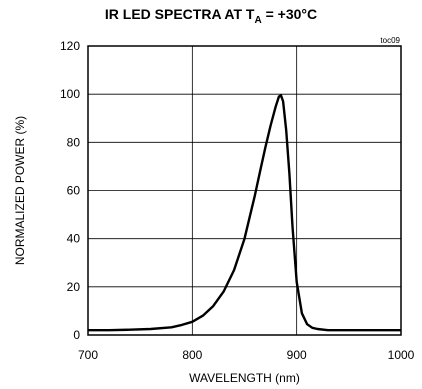  I want to click on y-tick-label: 120, so click(70, 46).